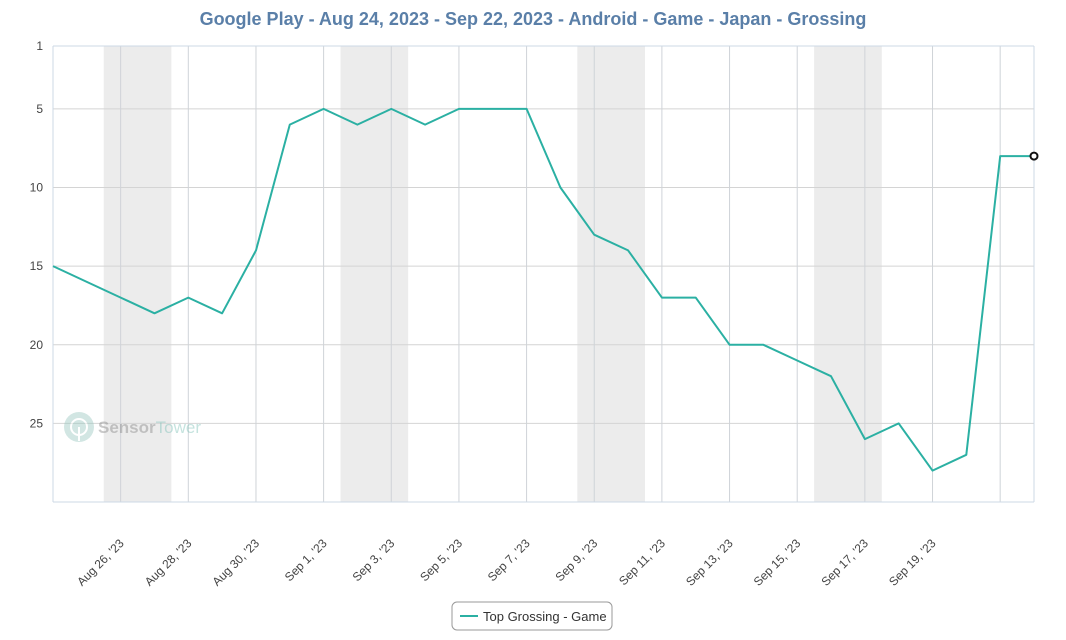  I want to click on x-tick-label: Sep 17, '23, so click(844, 562).